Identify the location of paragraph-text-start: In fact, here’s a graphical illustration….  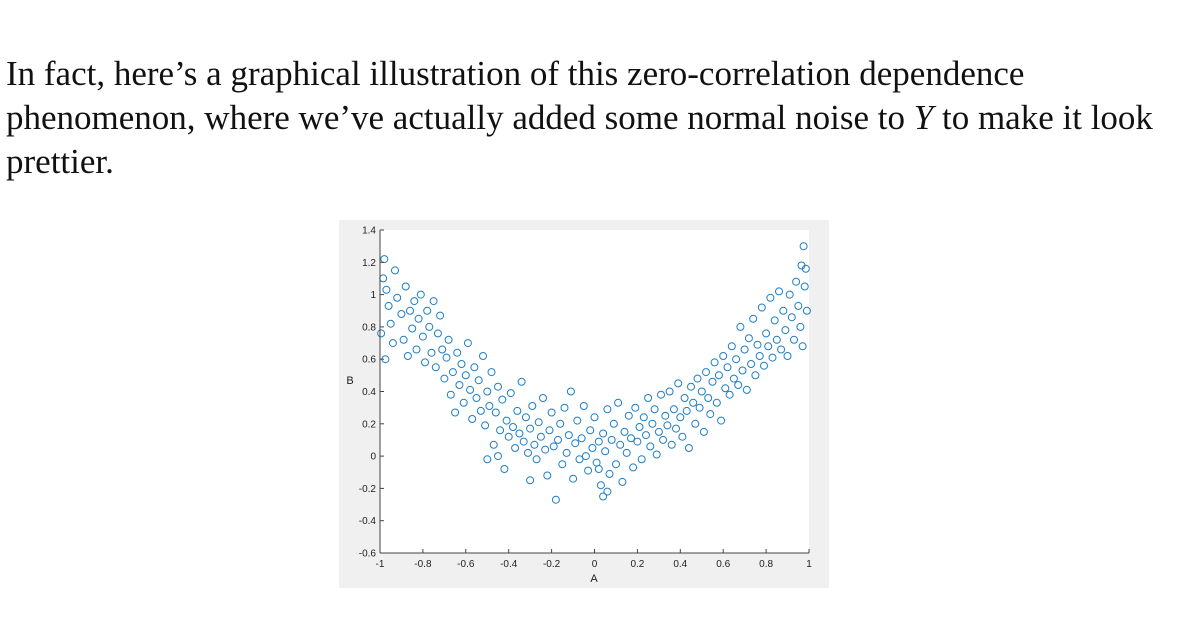
(515, 95).